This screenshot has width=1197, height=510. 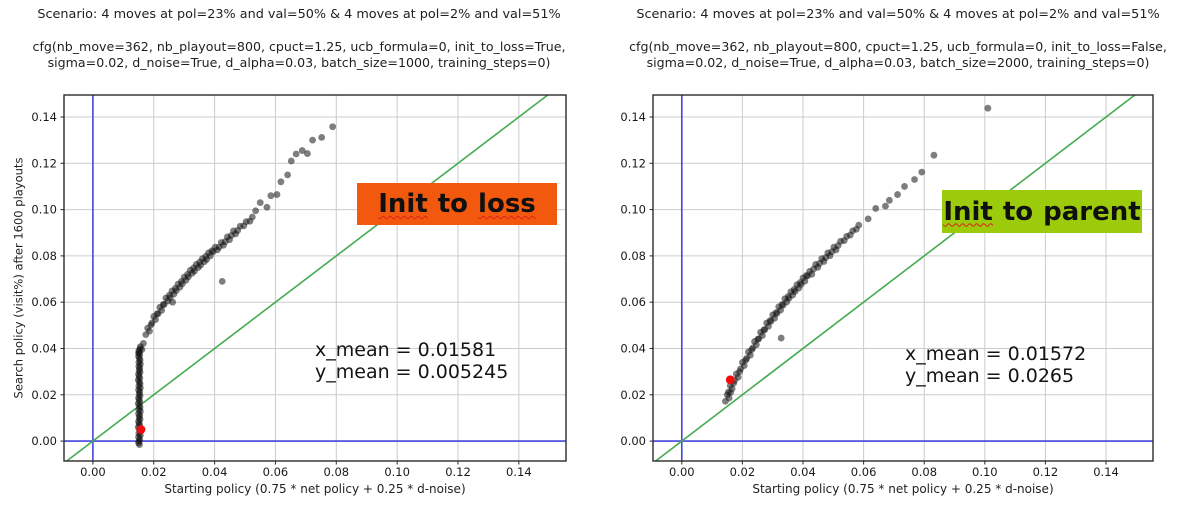 What do you see at coordinates (1042, 211) in the screenshot?
I see `annotation-init-to-parent: Init to parent` at bounding box center [1042, 211].